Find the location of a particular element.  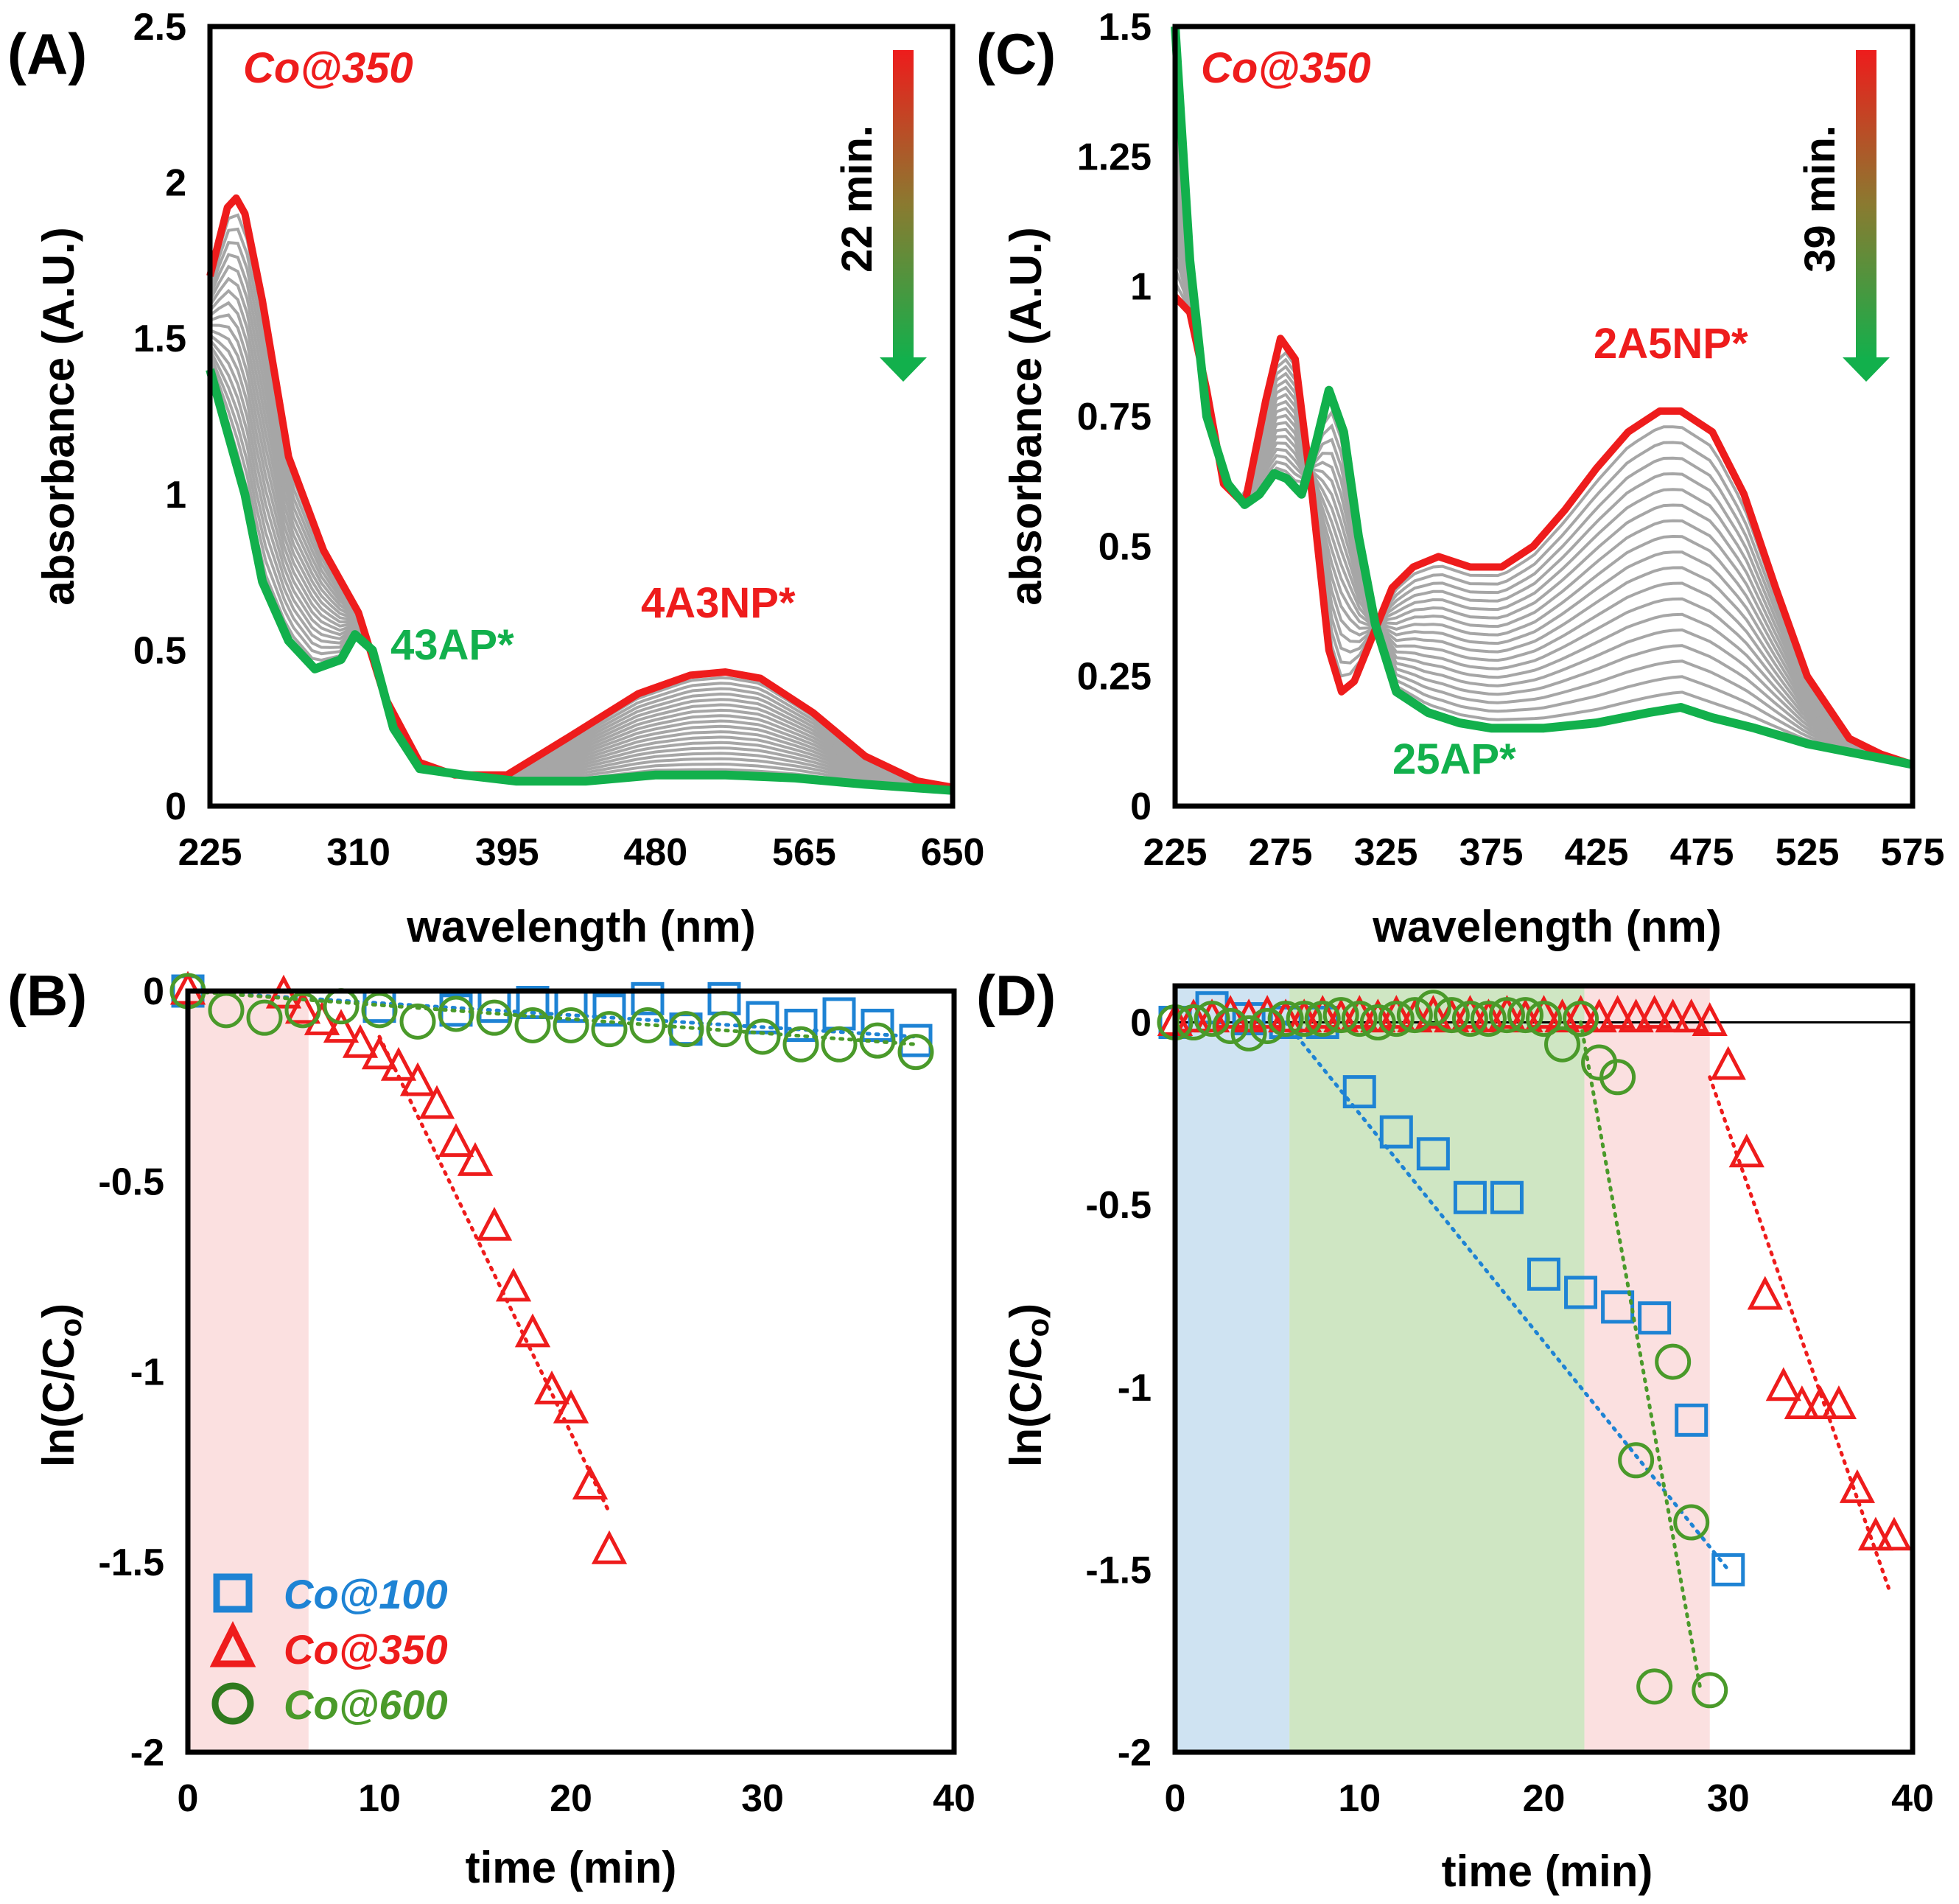

x-tick-label: 30 is located at coordinates (1729, 1799).